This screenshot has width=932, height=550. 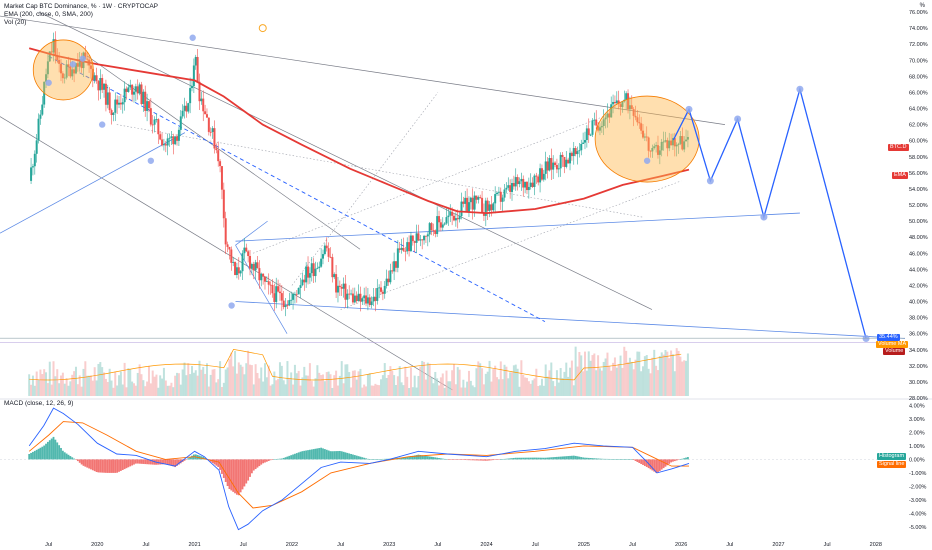 I want to click on macd-y-tick-label: -1.00%, so click(x=918, y=474).